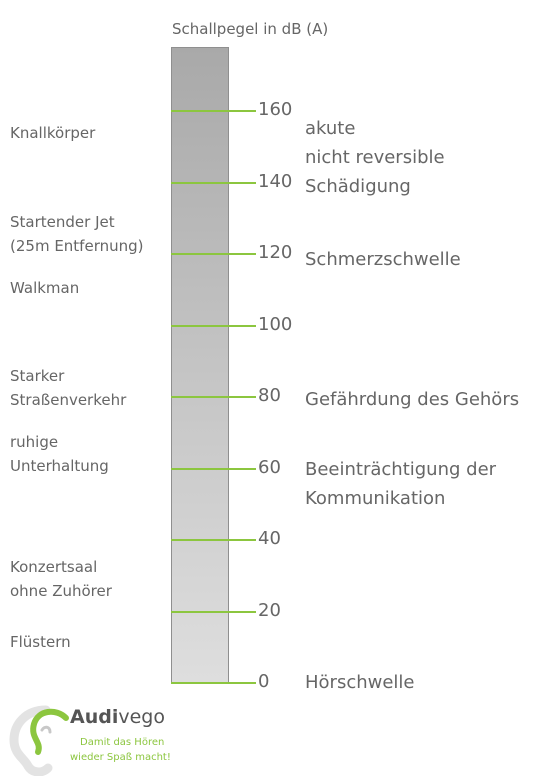 This screenshot has height=779, width=552. What do you see at coordinates (59, 466) in the screenshot?
I see `source-label-line: Unterhaltung` at bounding box center [59, 466].